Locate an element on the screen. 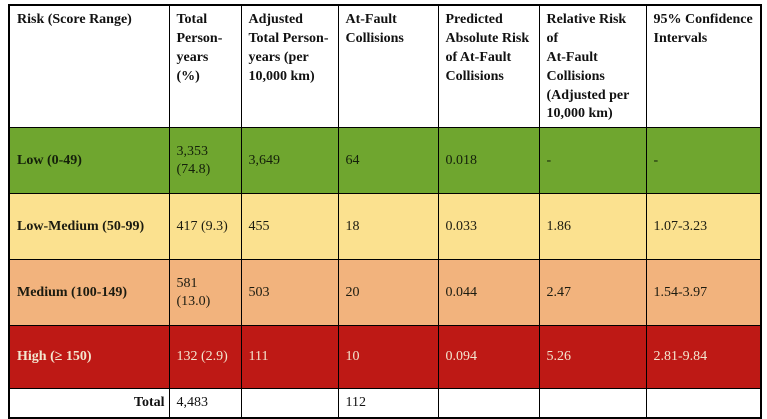  cell-at-fault-collisions-sum: 112 is located at coordinates (388, 403).